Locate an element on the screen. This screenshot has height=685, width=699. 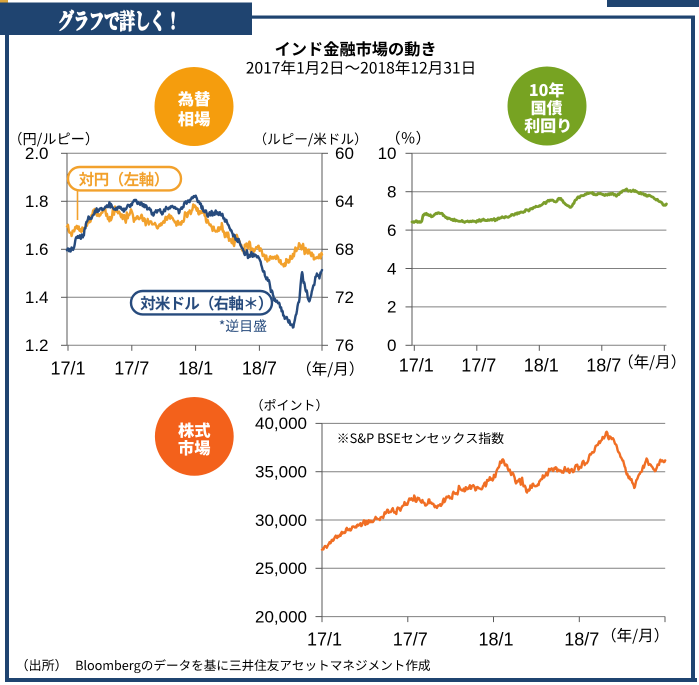
svg-text: 72 is located at coordinates (344, 297).